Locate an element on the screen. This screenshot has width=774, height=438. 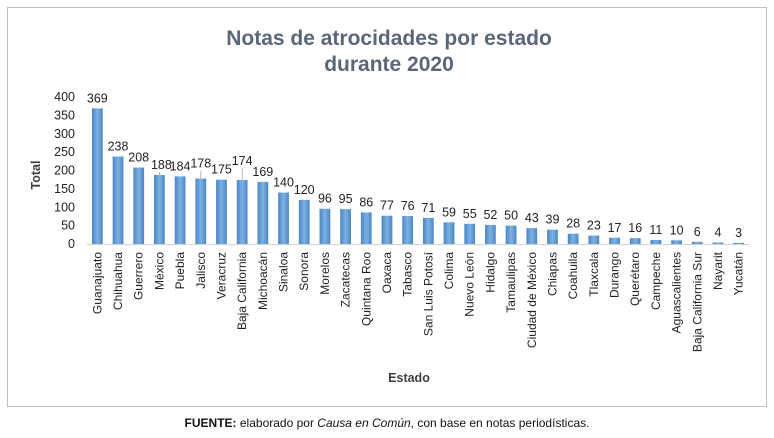
value-label: 50 is located at coordinates (511, 216).